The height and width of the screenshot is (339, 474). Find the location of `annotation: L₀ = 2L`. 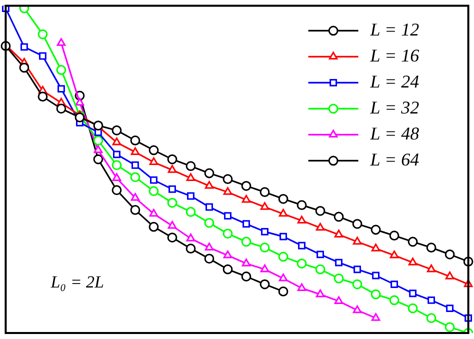

annotation: L₀ = 2L is located at coordinates (77, 282).